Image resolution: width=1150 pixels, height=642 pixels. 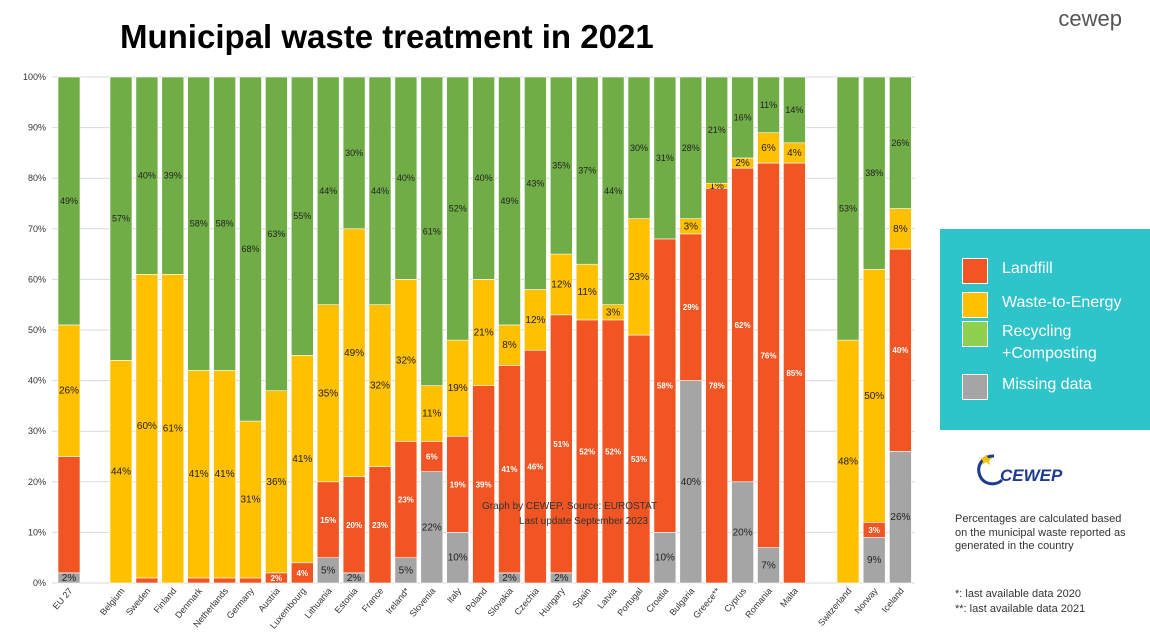 What do you see at coordinates (37, 431) in the screenshot?
I see `y-tick-label: 30%` at bounding box center [37, 431].